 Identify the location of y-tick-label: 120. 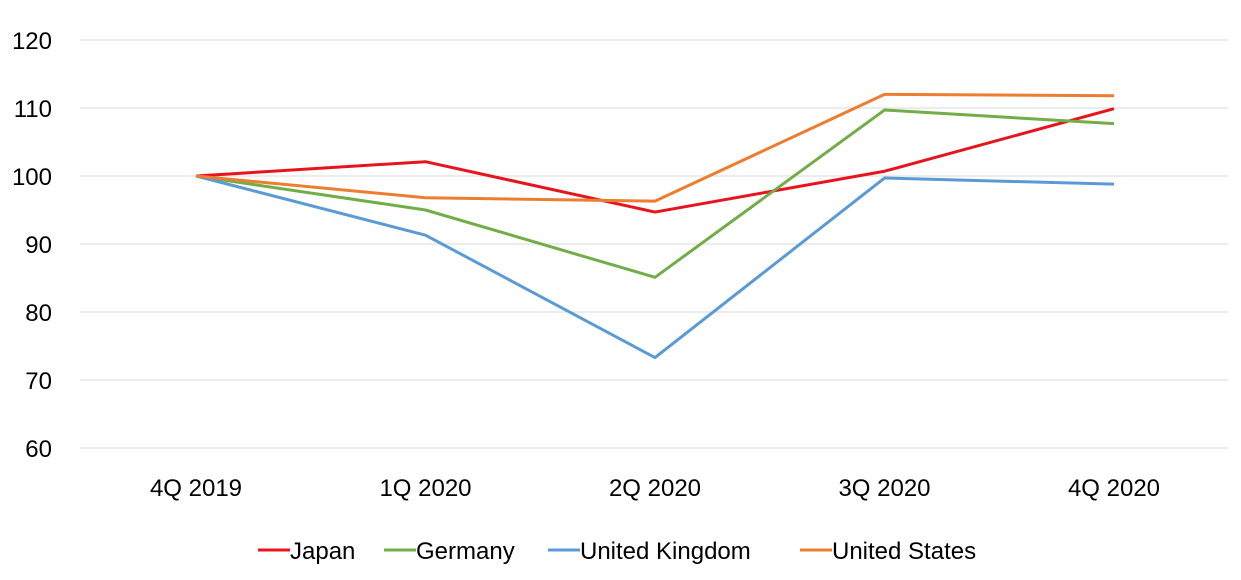
(32, 41).